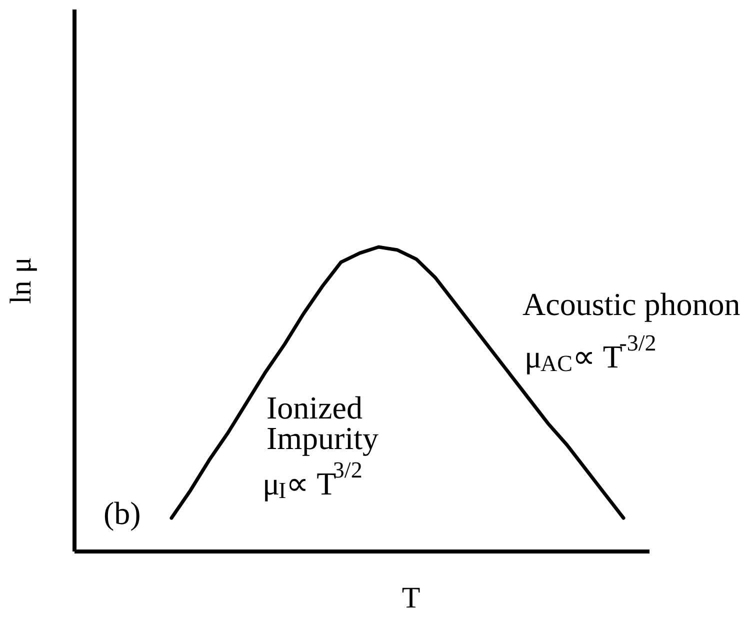 This screenshot has width=747, height=617. What do you see at coordinates (631, 304) in the screenshot?
I see `annotation: Acoustic phonon` at bounding box center [631, 304].